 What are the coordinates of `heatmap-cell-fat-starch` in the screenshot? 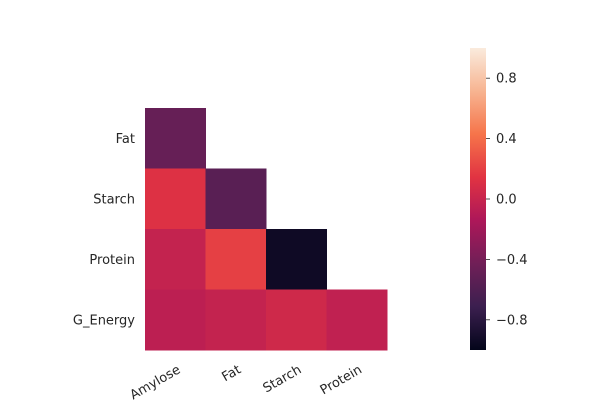 It's located at (236, 199).